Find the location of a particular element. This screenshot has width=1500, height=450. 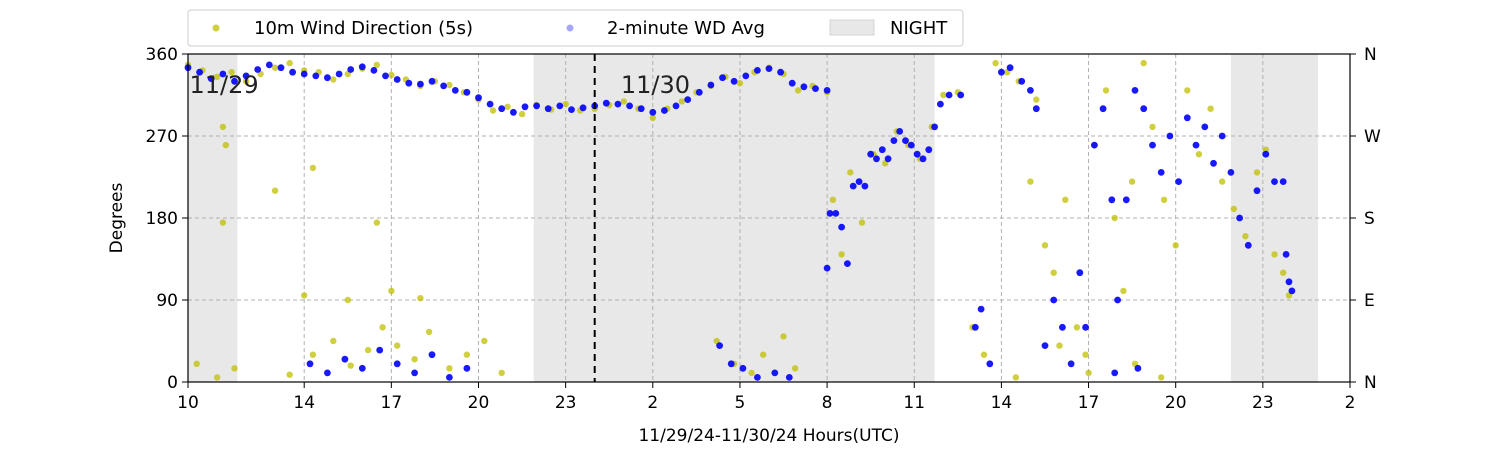

y-tick-label-4: 360 is located at coordinates (162, 55).